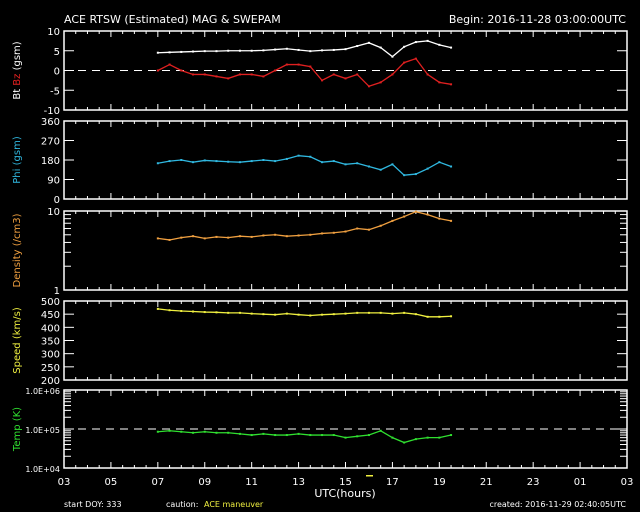 Image resolution: width=640 pixels, height=512 pixels. I want to click on x-tick-label: 09, so click(204, 482).